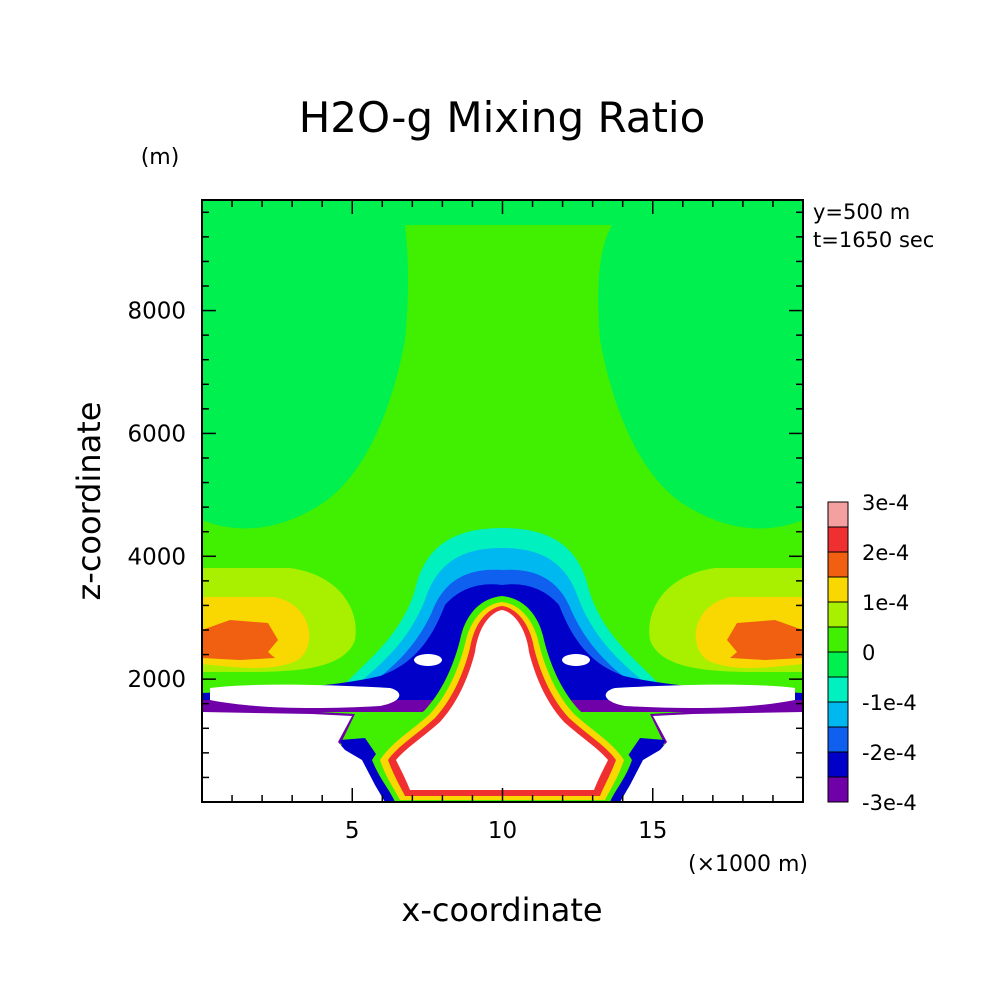  Describe the element at coordinates (711, 757) in the screenshot. I see `region-white-right` at that location.